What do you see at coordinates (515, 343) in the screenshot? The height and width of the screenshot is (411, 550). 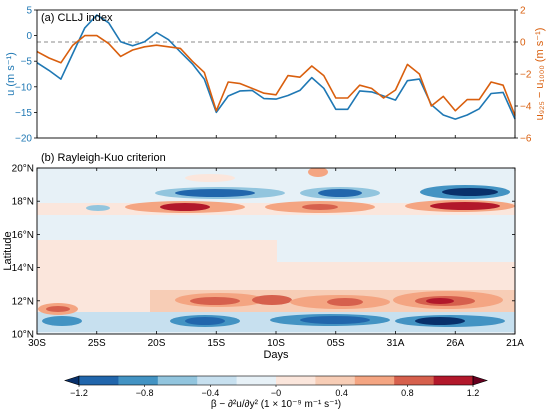 I see `x-tick-label: 21A` at bounding box center [515, 343].